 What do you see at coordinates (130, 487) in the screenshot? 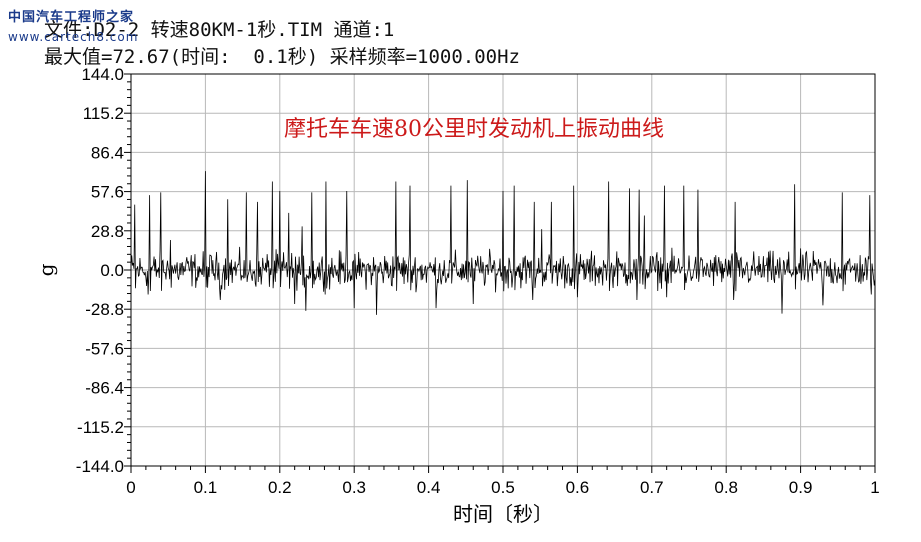
I see `x-tick-label: 0` at bounding box center [130, 487].